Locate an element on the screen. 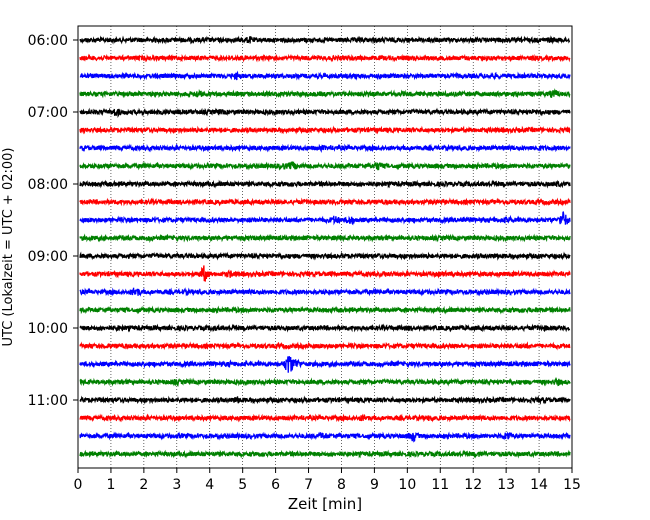  x-tick-label: 10 is located at coordinates (407, 485).